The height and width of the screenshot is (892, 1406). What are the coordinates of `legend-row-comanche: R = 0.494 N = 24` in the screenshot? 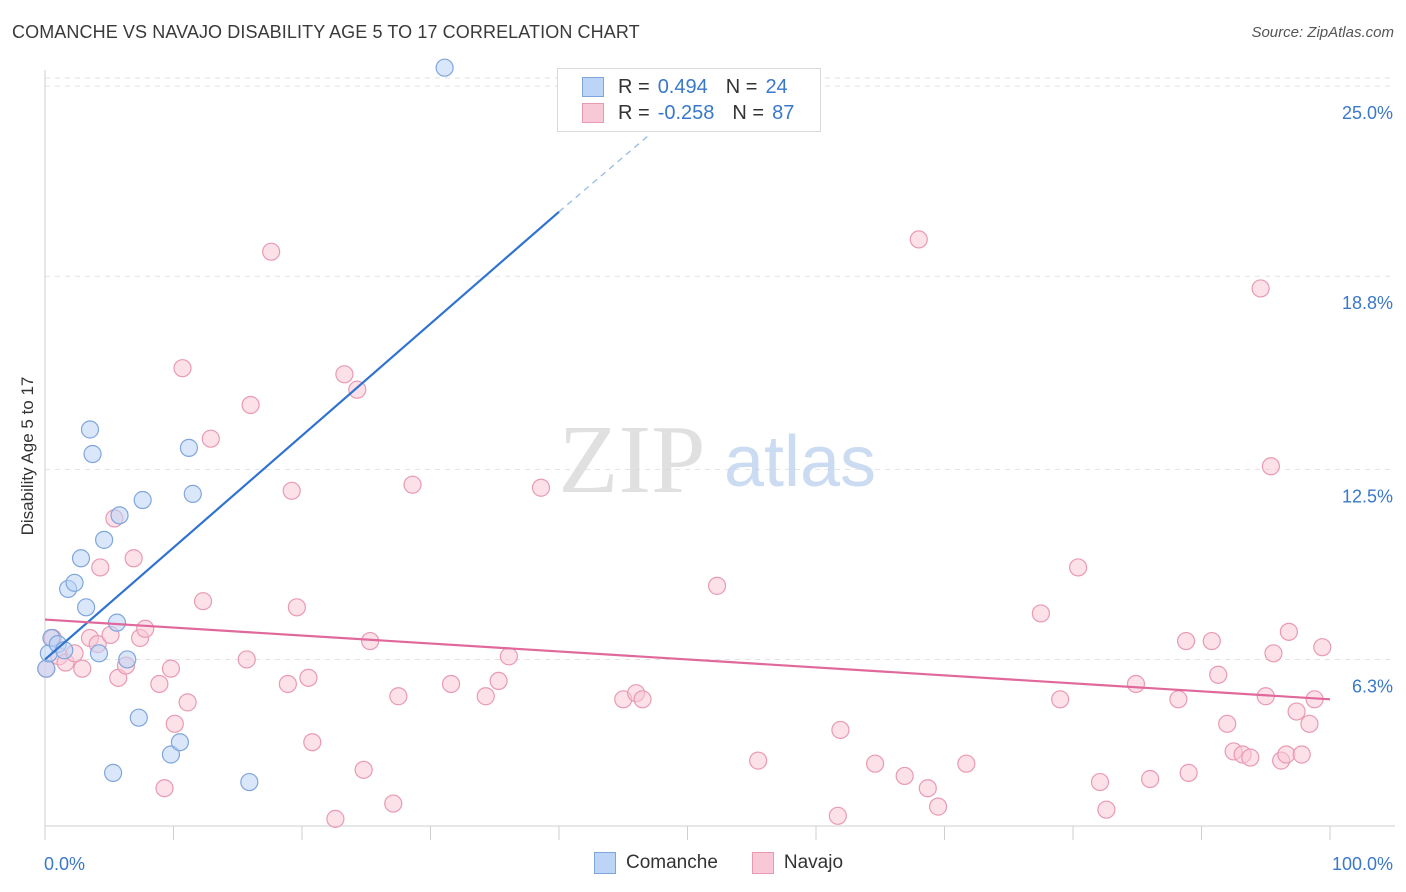 It's located at (685, 87).